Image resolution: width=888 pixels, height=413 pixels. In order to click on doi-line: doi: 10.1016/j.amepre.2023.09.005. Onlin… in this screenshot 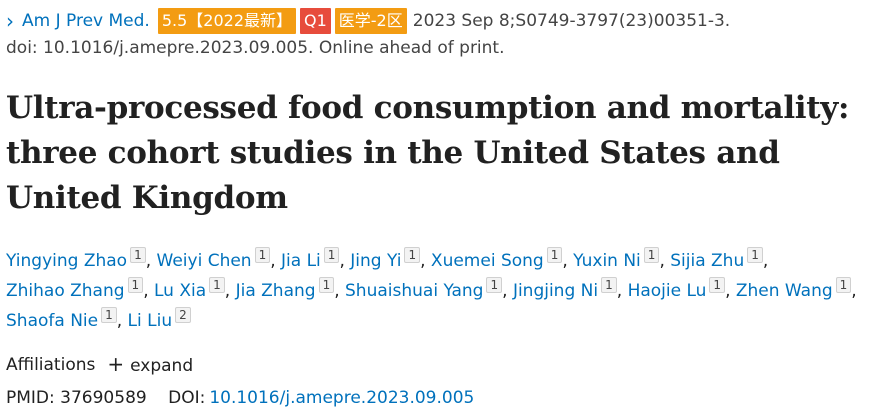, I will do `click(255, 48)`.